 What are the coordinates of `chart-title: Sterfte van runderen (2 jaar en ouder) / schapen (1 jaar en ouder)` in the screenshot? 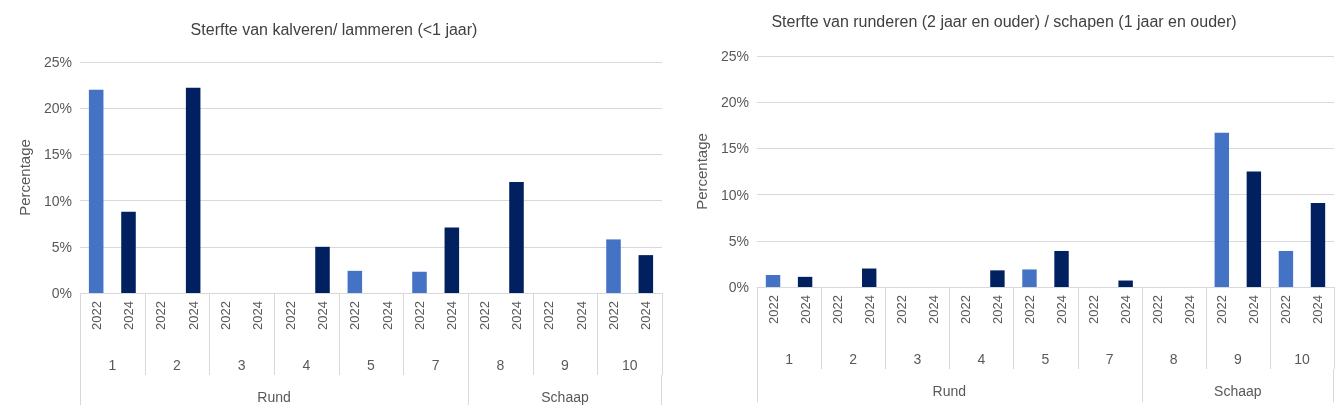 It's located at (1004, 21).